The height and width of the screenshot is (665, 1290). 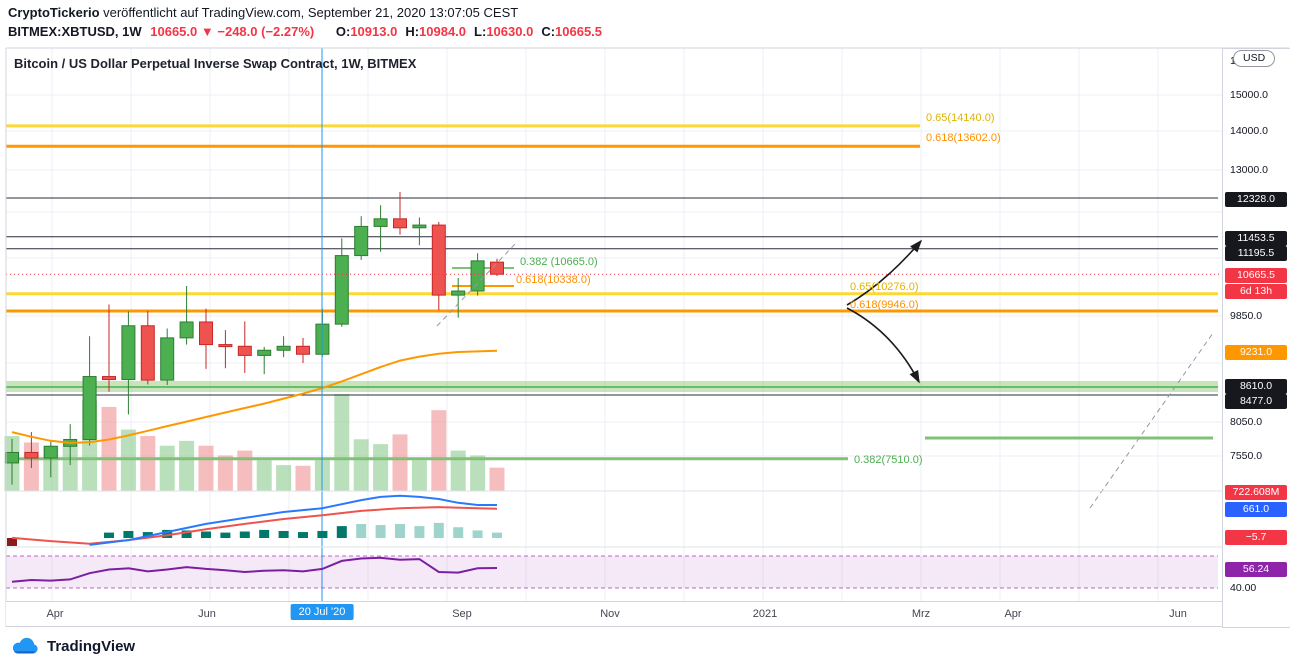 I want to click on symbol-name: BITMEX:XBTUSD, 1W, so click(x=75, y=31).